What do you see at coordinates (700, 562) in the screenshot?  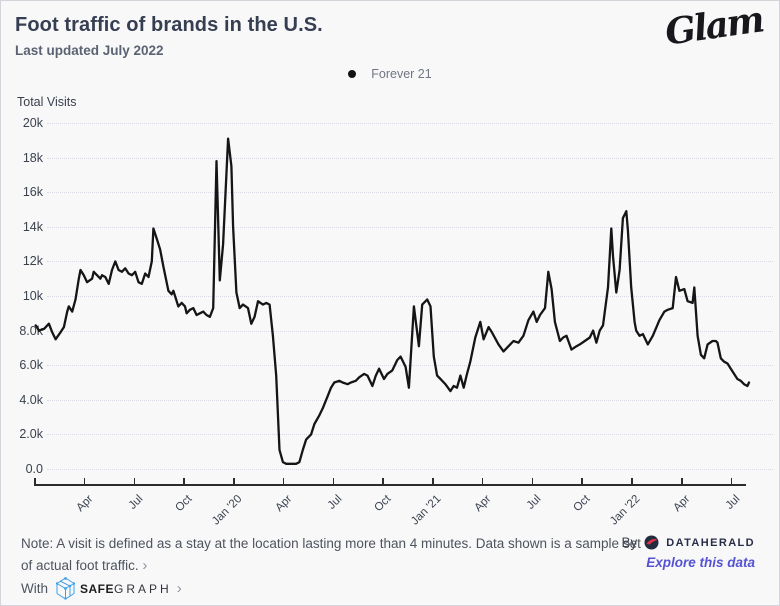 I see `explore-this-data-link: Explore this data` at bounding box center [700, 562].